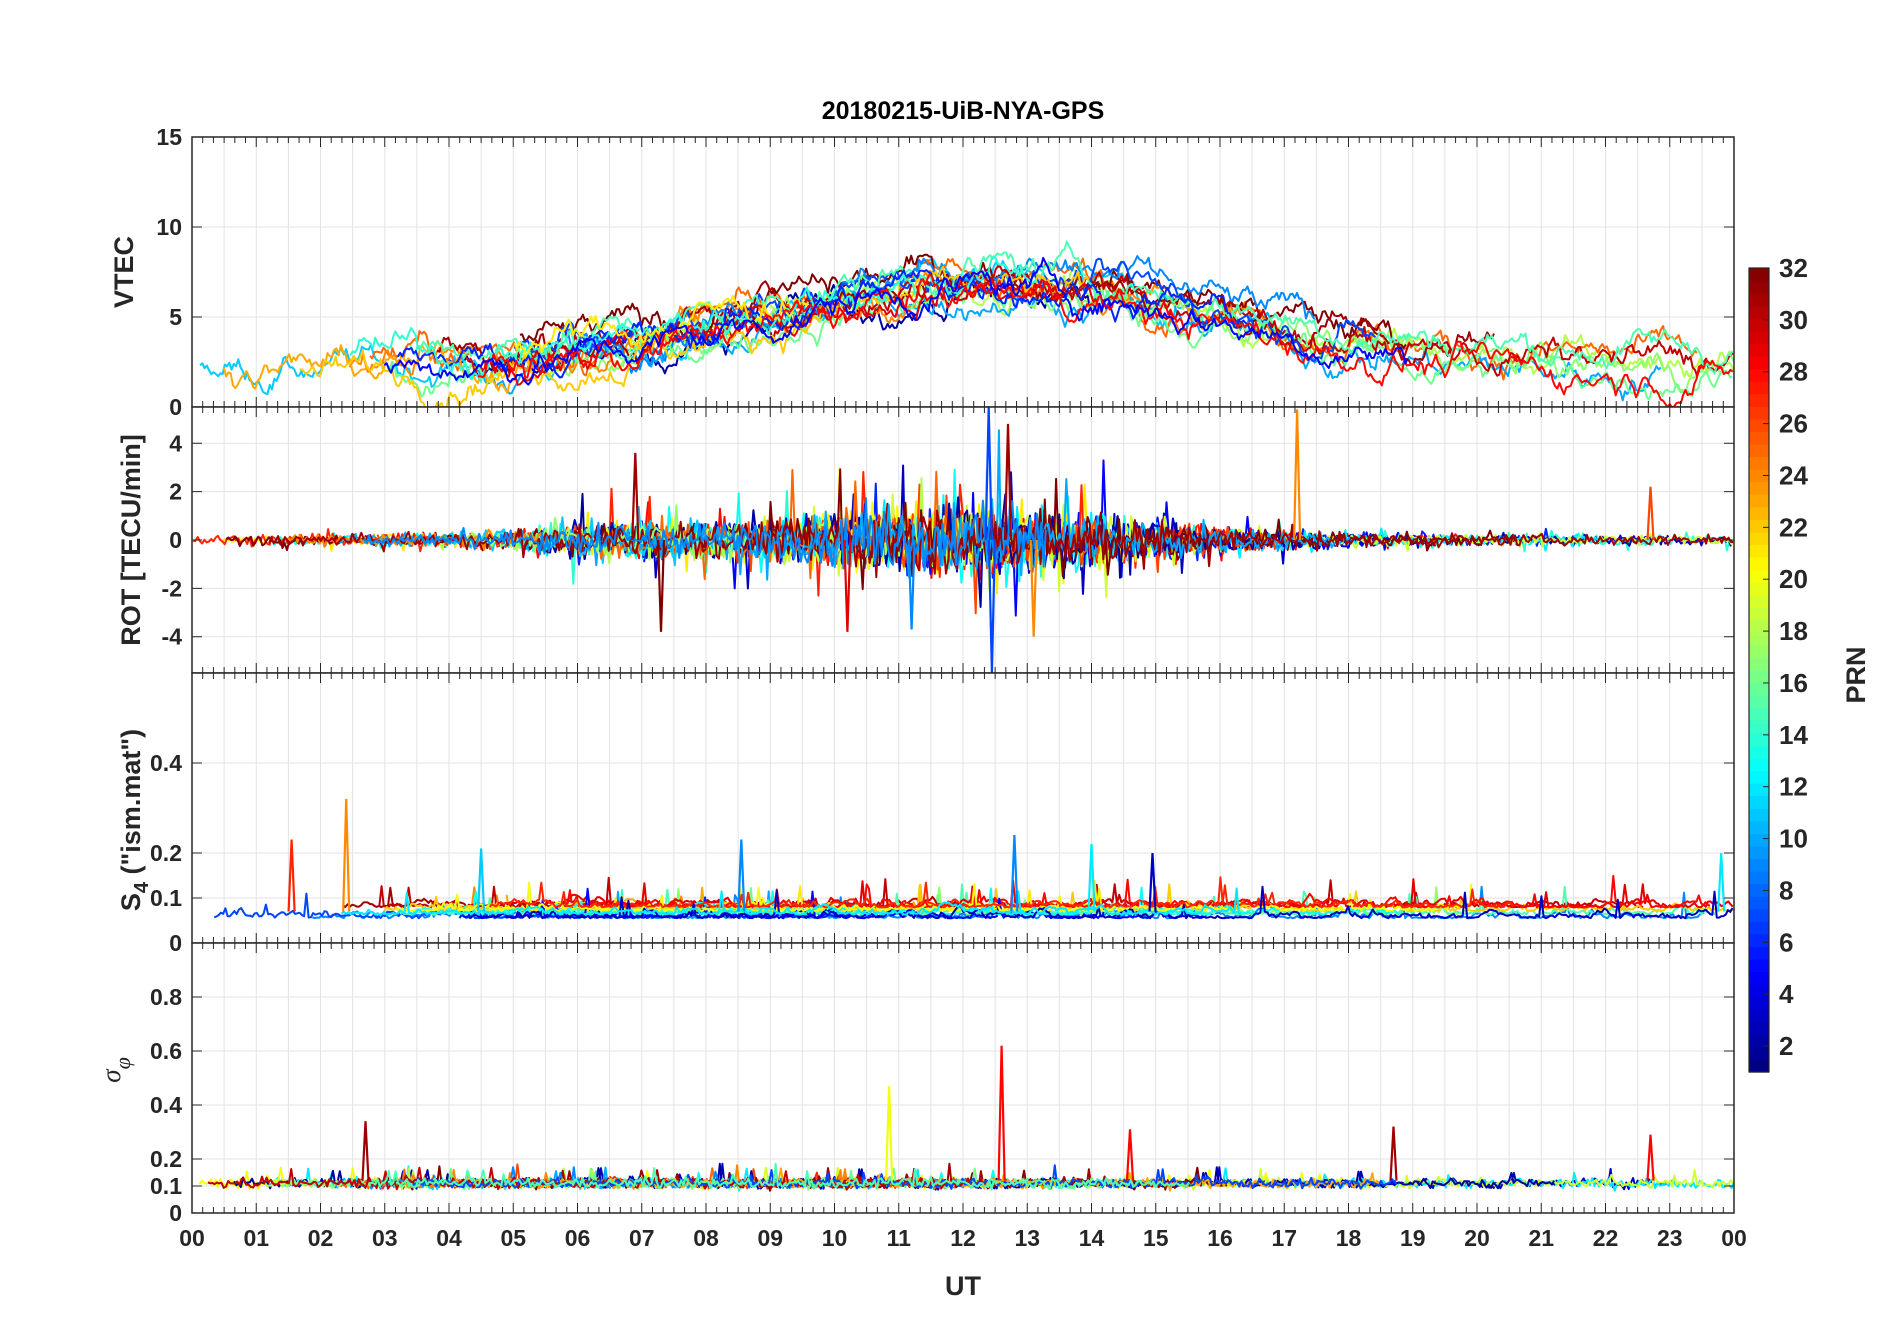  Describe the element at coordinates (1284, 1238) in the screenshot. I see `x-tick-label: 17` at that location.